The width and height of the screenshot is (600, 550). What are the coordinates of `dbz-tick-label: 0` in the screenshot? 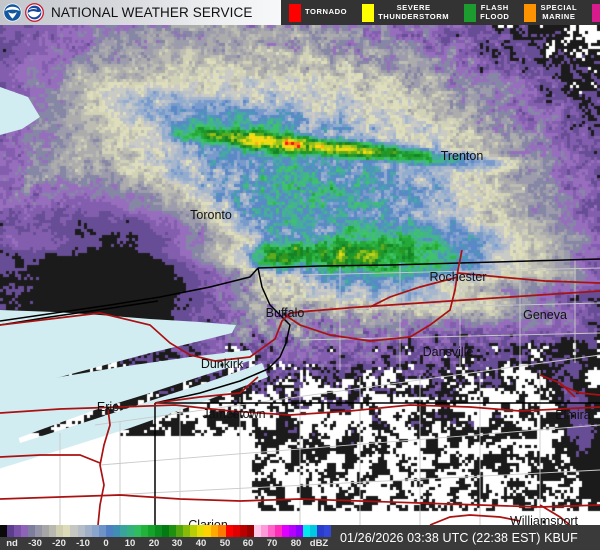 It's located at (106, 543).